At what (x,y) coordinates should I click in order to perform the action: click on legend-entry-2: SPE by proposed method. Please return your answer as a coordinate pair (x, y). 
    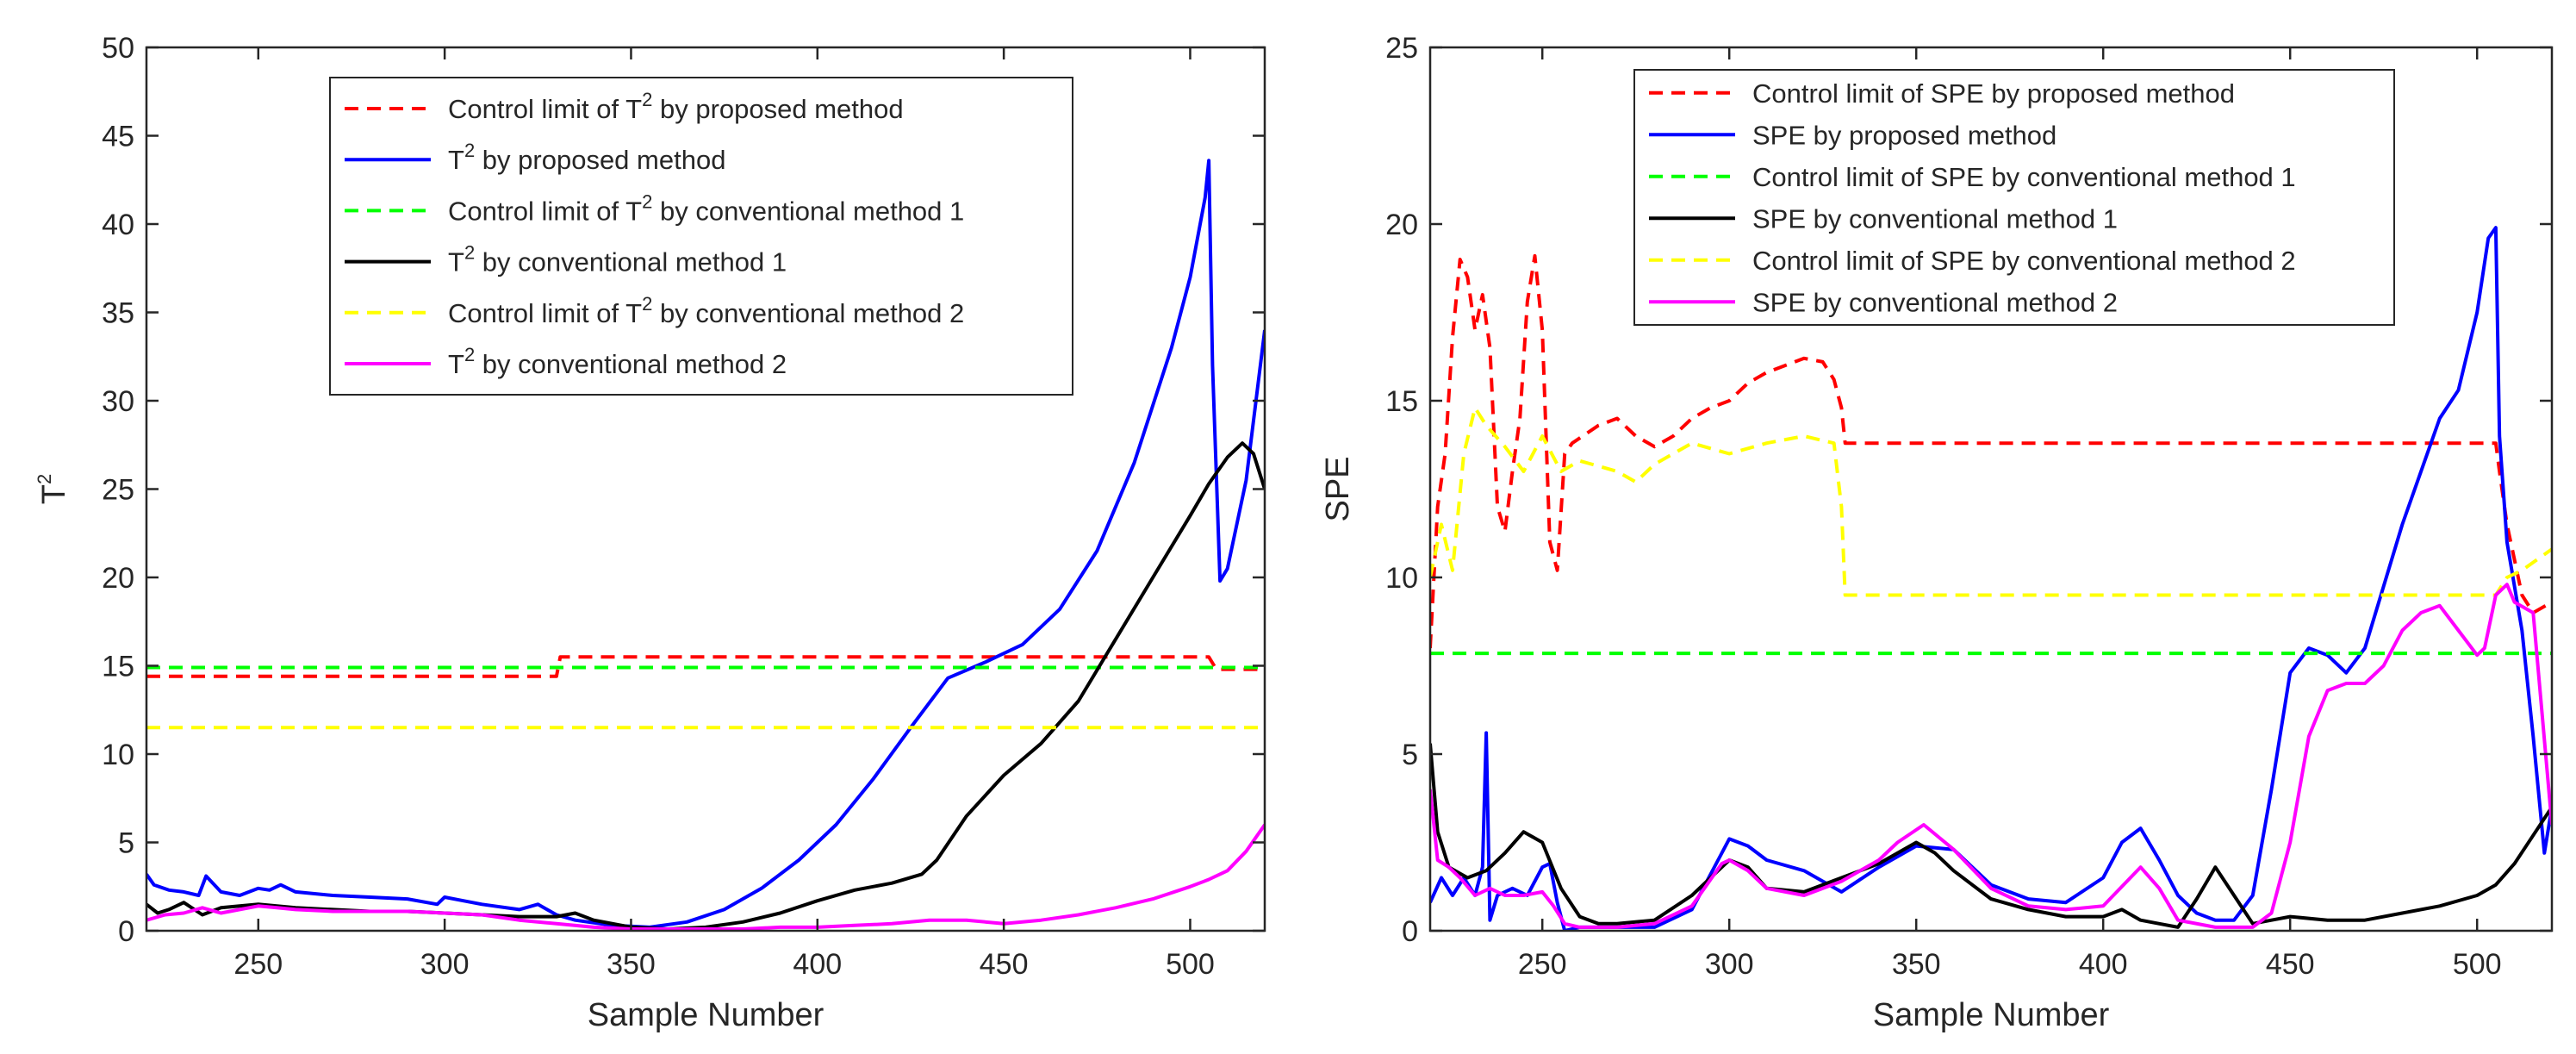
    Looking at the image, I should click on (1904, 135).